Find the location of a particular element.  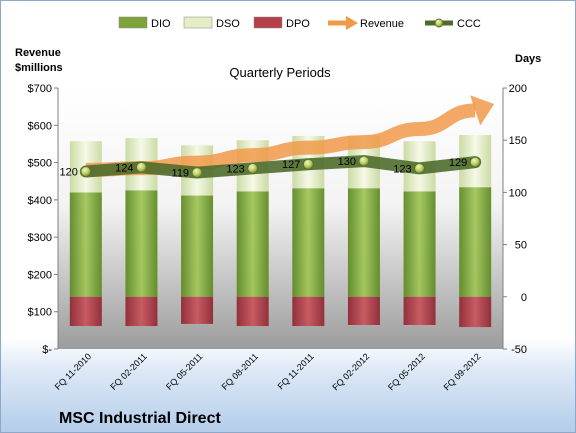

y-left-tick-label: $300 is located at coordinates (40, 238).